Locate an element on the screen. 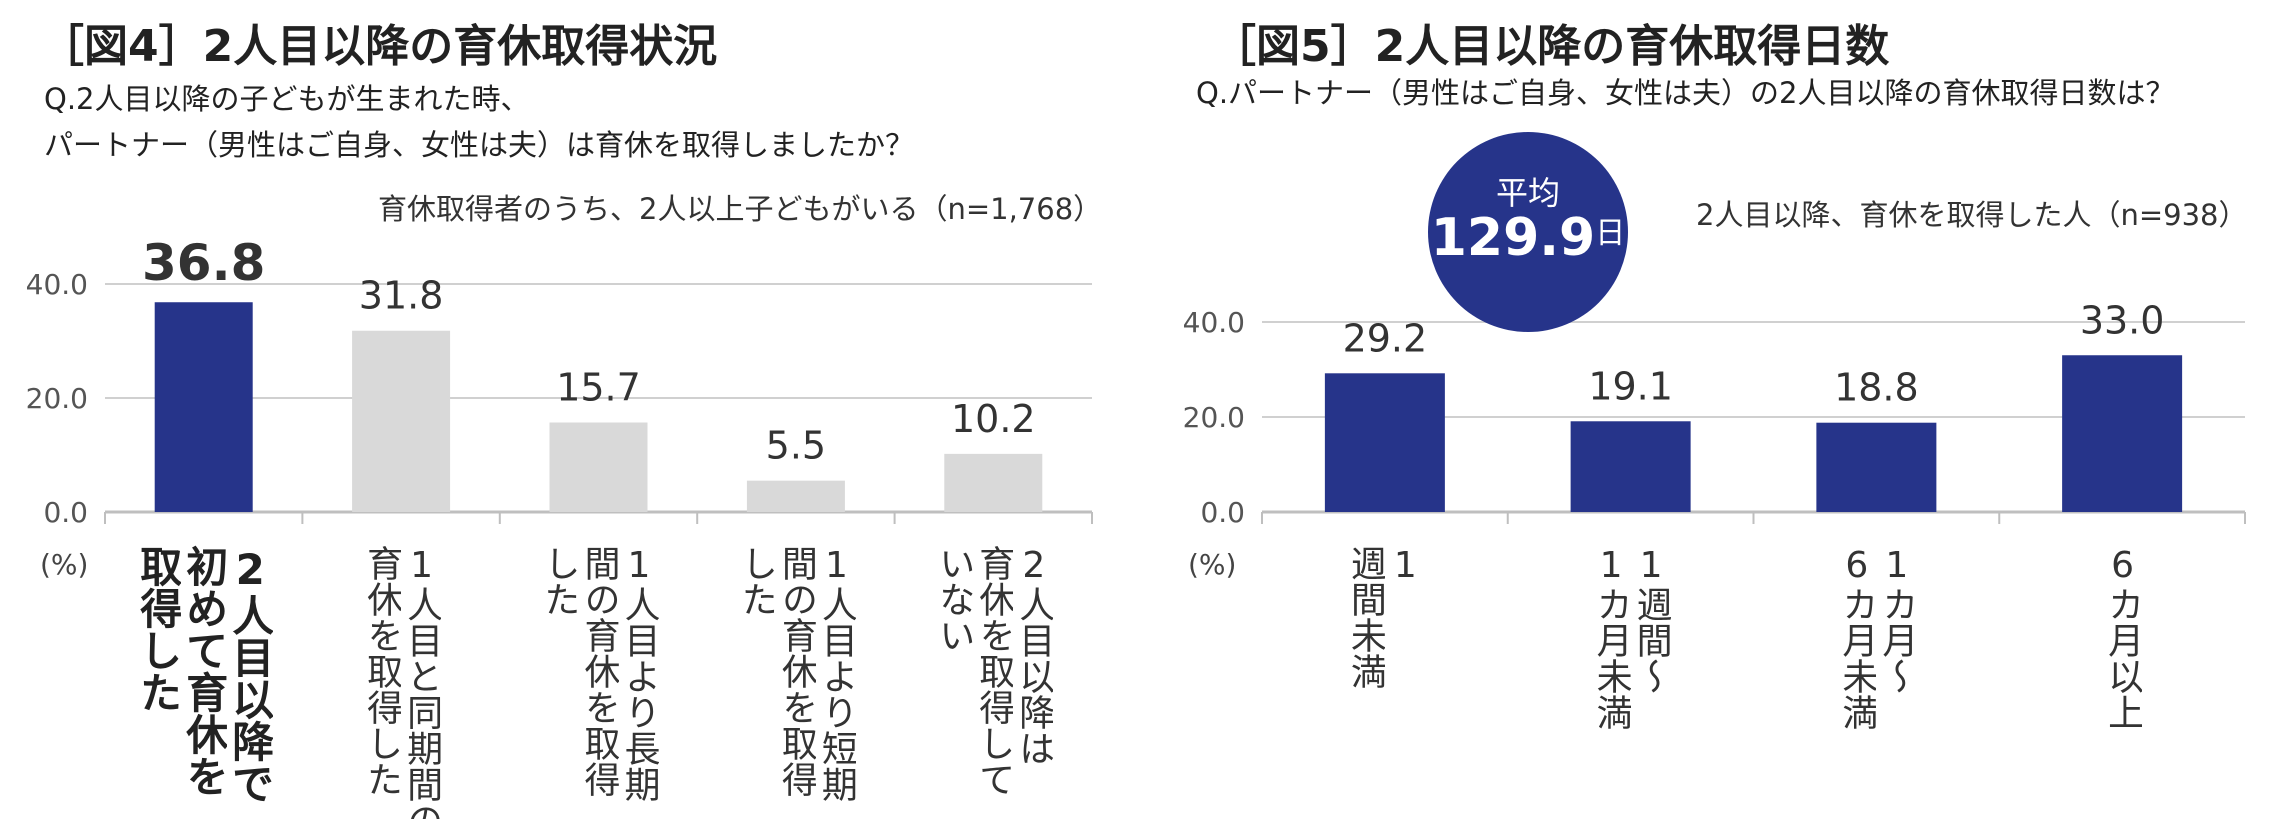  chart5-category-label: 1カ月未満 is located at coordinates (1610, 637).